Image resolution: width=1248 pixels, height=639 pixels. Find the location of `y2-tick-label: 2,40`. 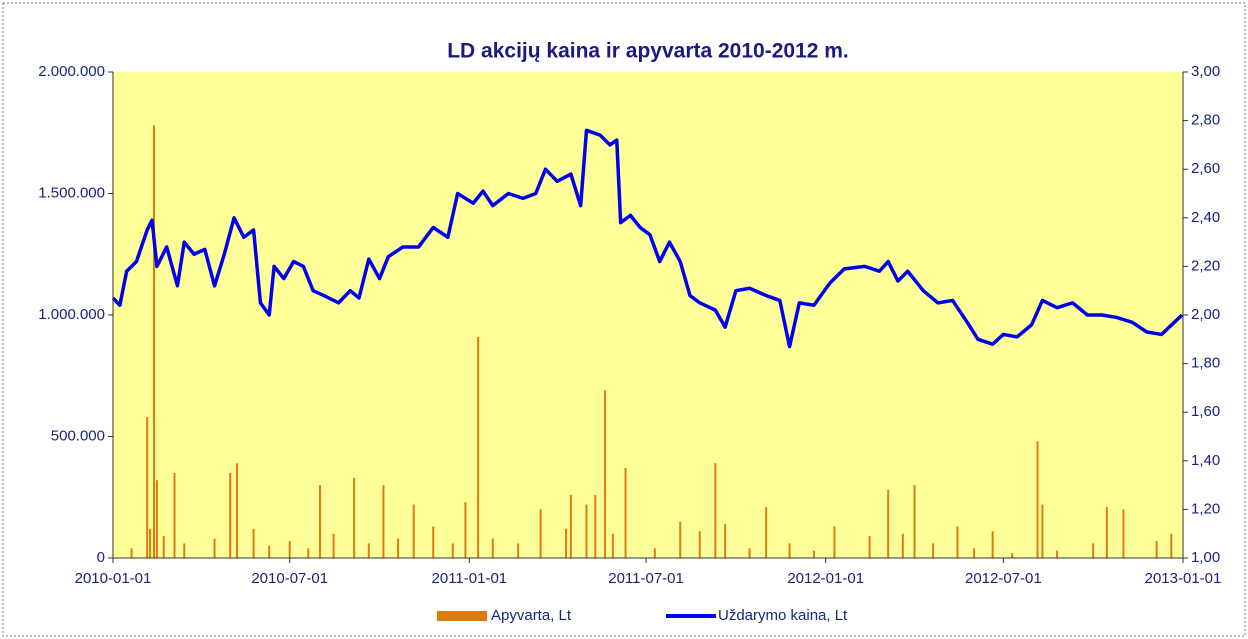

y2-tick-label: 2,40 is located at coordinates (1205, 217).